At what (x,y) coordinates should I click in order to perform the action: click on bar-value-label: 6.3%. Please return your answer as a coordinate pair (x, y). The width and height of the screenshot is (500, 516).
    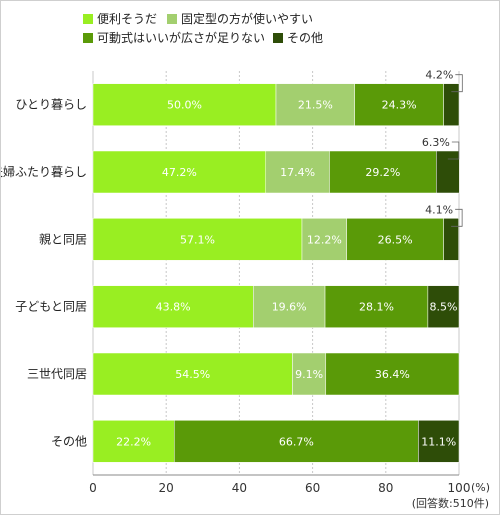
    Looking at the image, I should click on (436, 142).